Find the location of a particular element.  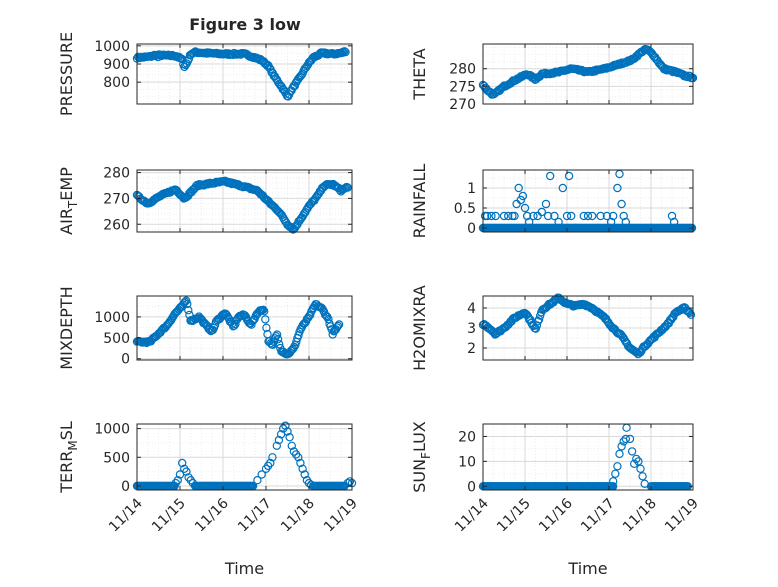

y-tick-label: 4 is located at coordinates (471, 309).